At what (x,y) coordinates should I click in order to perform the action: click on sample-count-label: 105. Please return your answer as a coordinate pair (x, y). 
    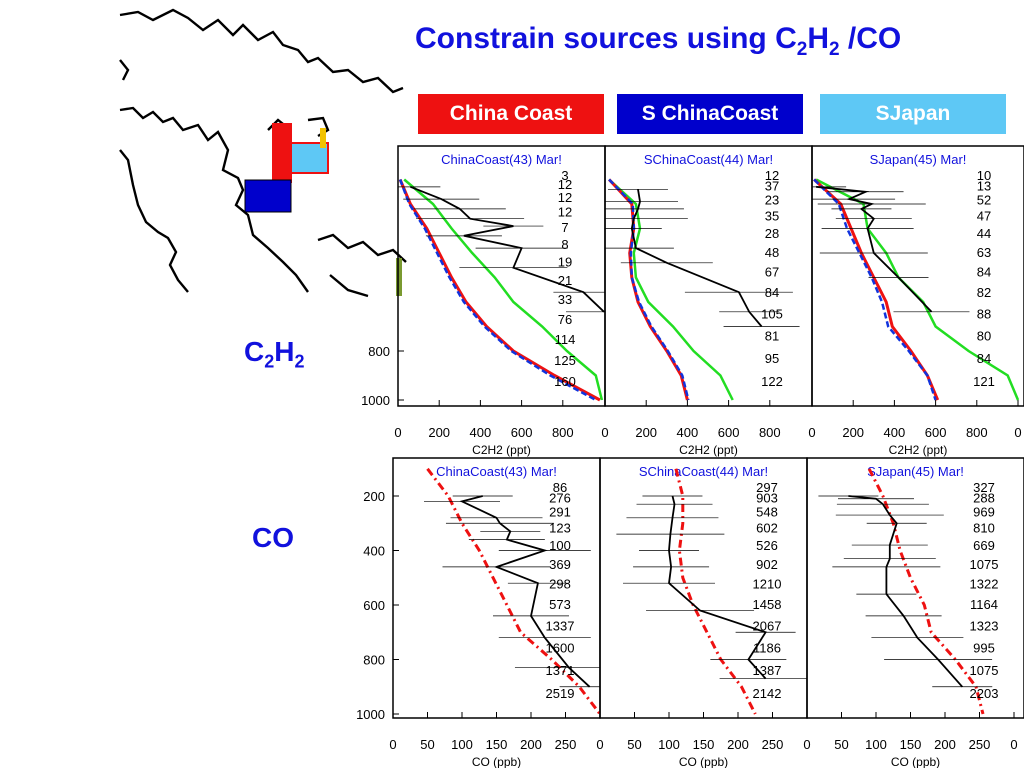
    Looking at the image, I should click on (772, 313).